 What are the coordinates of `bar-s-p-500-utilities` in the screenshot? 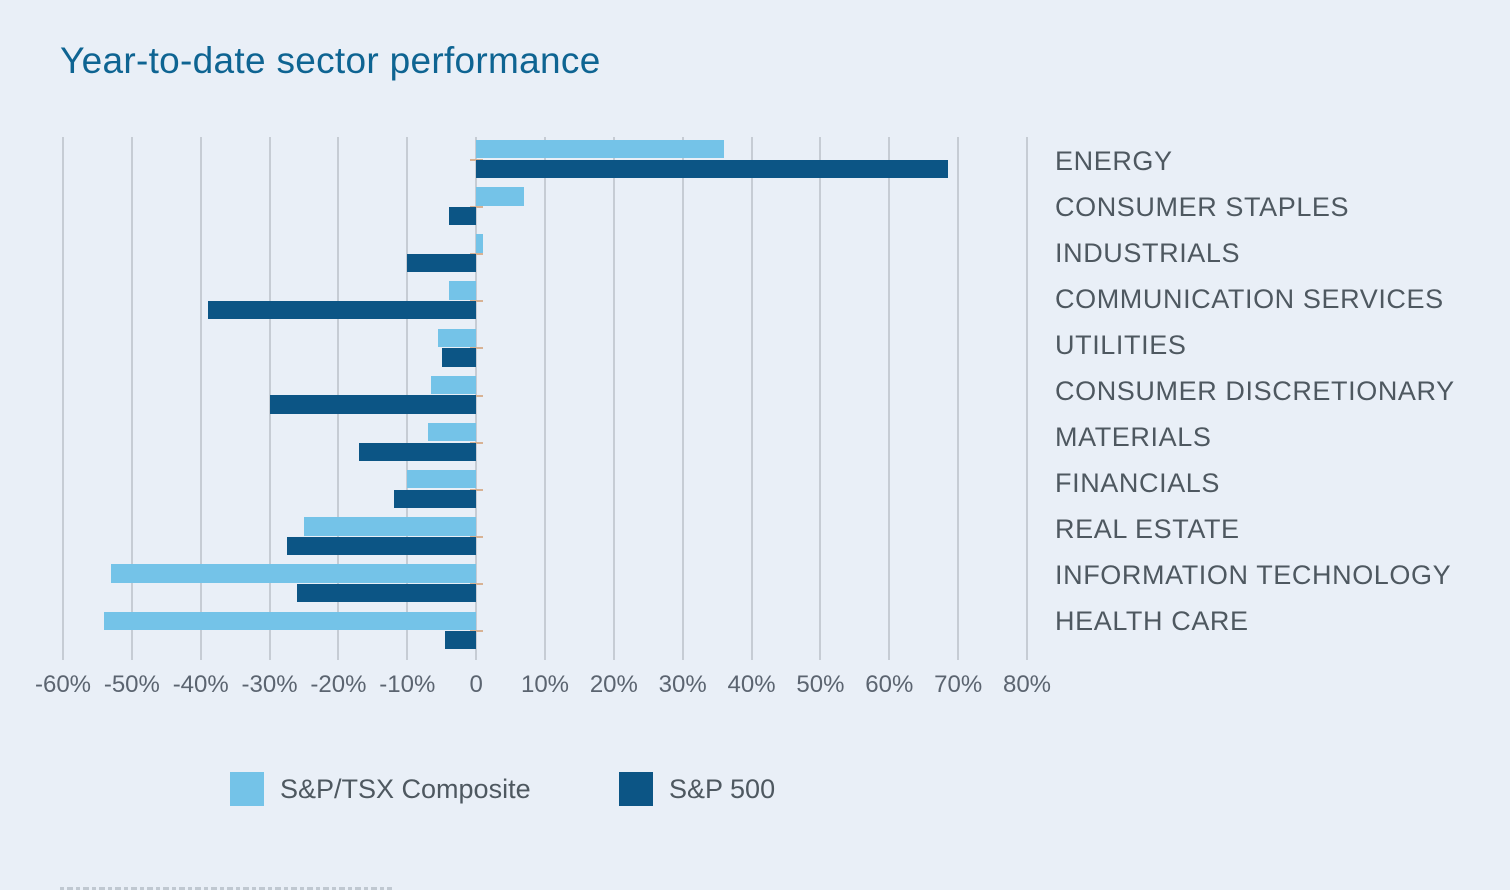 It's located at (459, 357).